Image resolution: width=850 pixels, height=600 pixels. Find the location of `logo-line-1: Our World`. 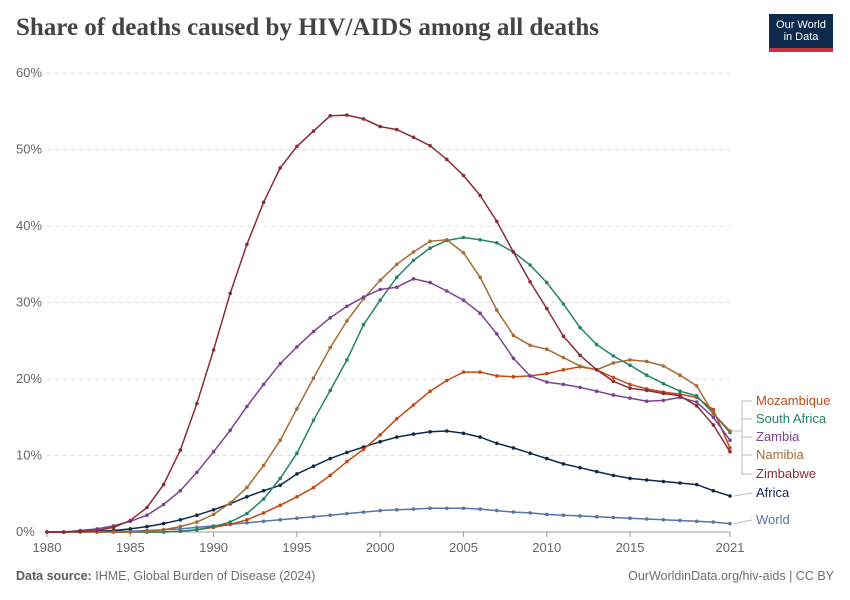

logo-line-1: Our World is located at coordinates (801, 25).